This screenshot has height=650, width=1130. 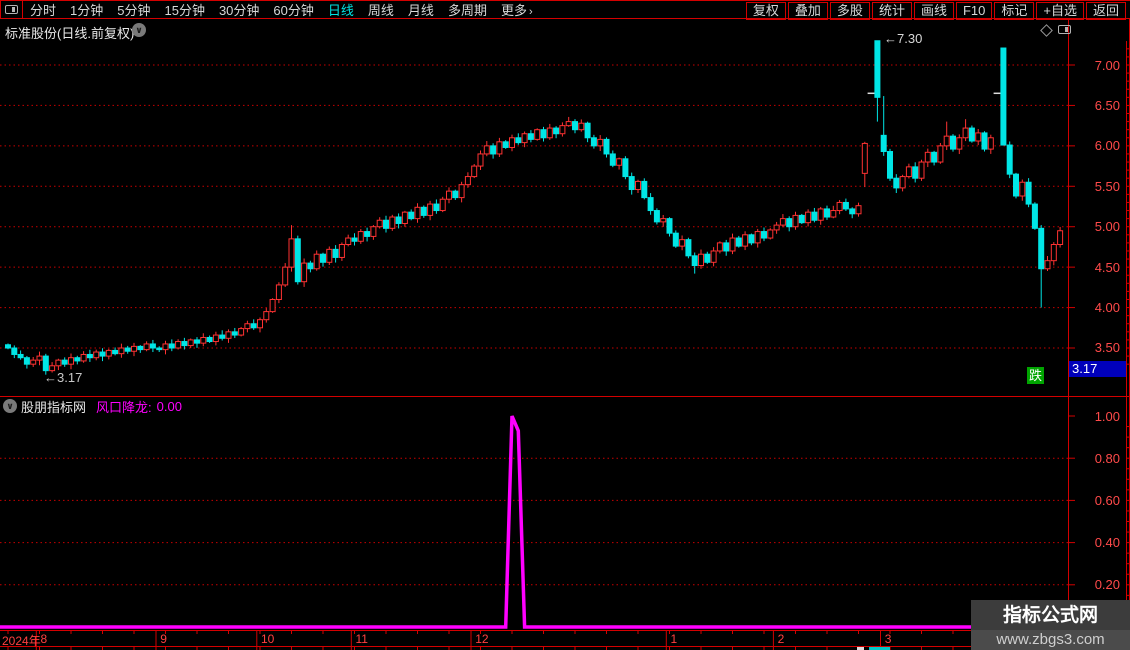 What do you see at coordinates (87, 10) in the screenshot?
I see `period-tab-1: 1分钟` at bounding box center [87, 10].